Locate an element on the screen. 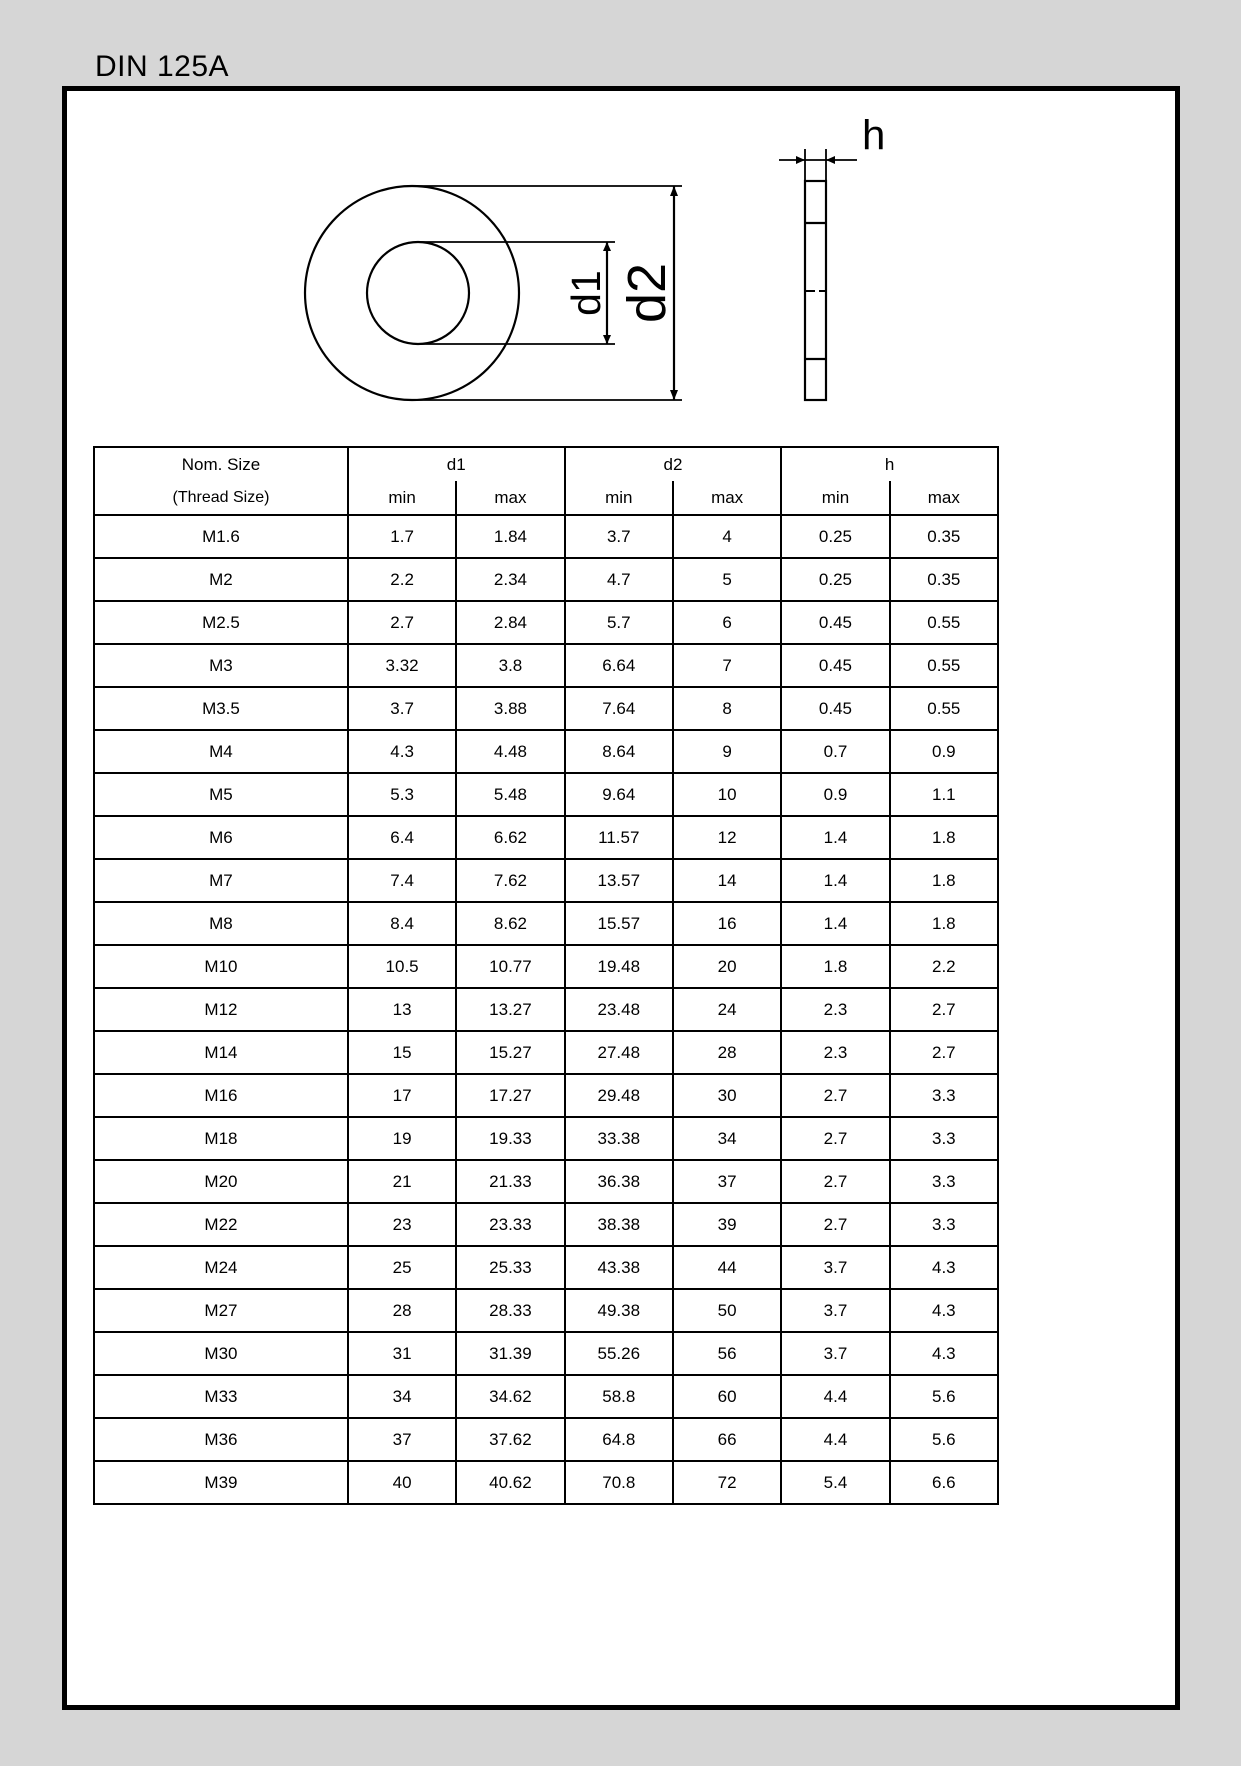 The width and height of the screenshot is (1241, 1766). cell-d1-max: 34.62 is located at coordinates (510, 1396).